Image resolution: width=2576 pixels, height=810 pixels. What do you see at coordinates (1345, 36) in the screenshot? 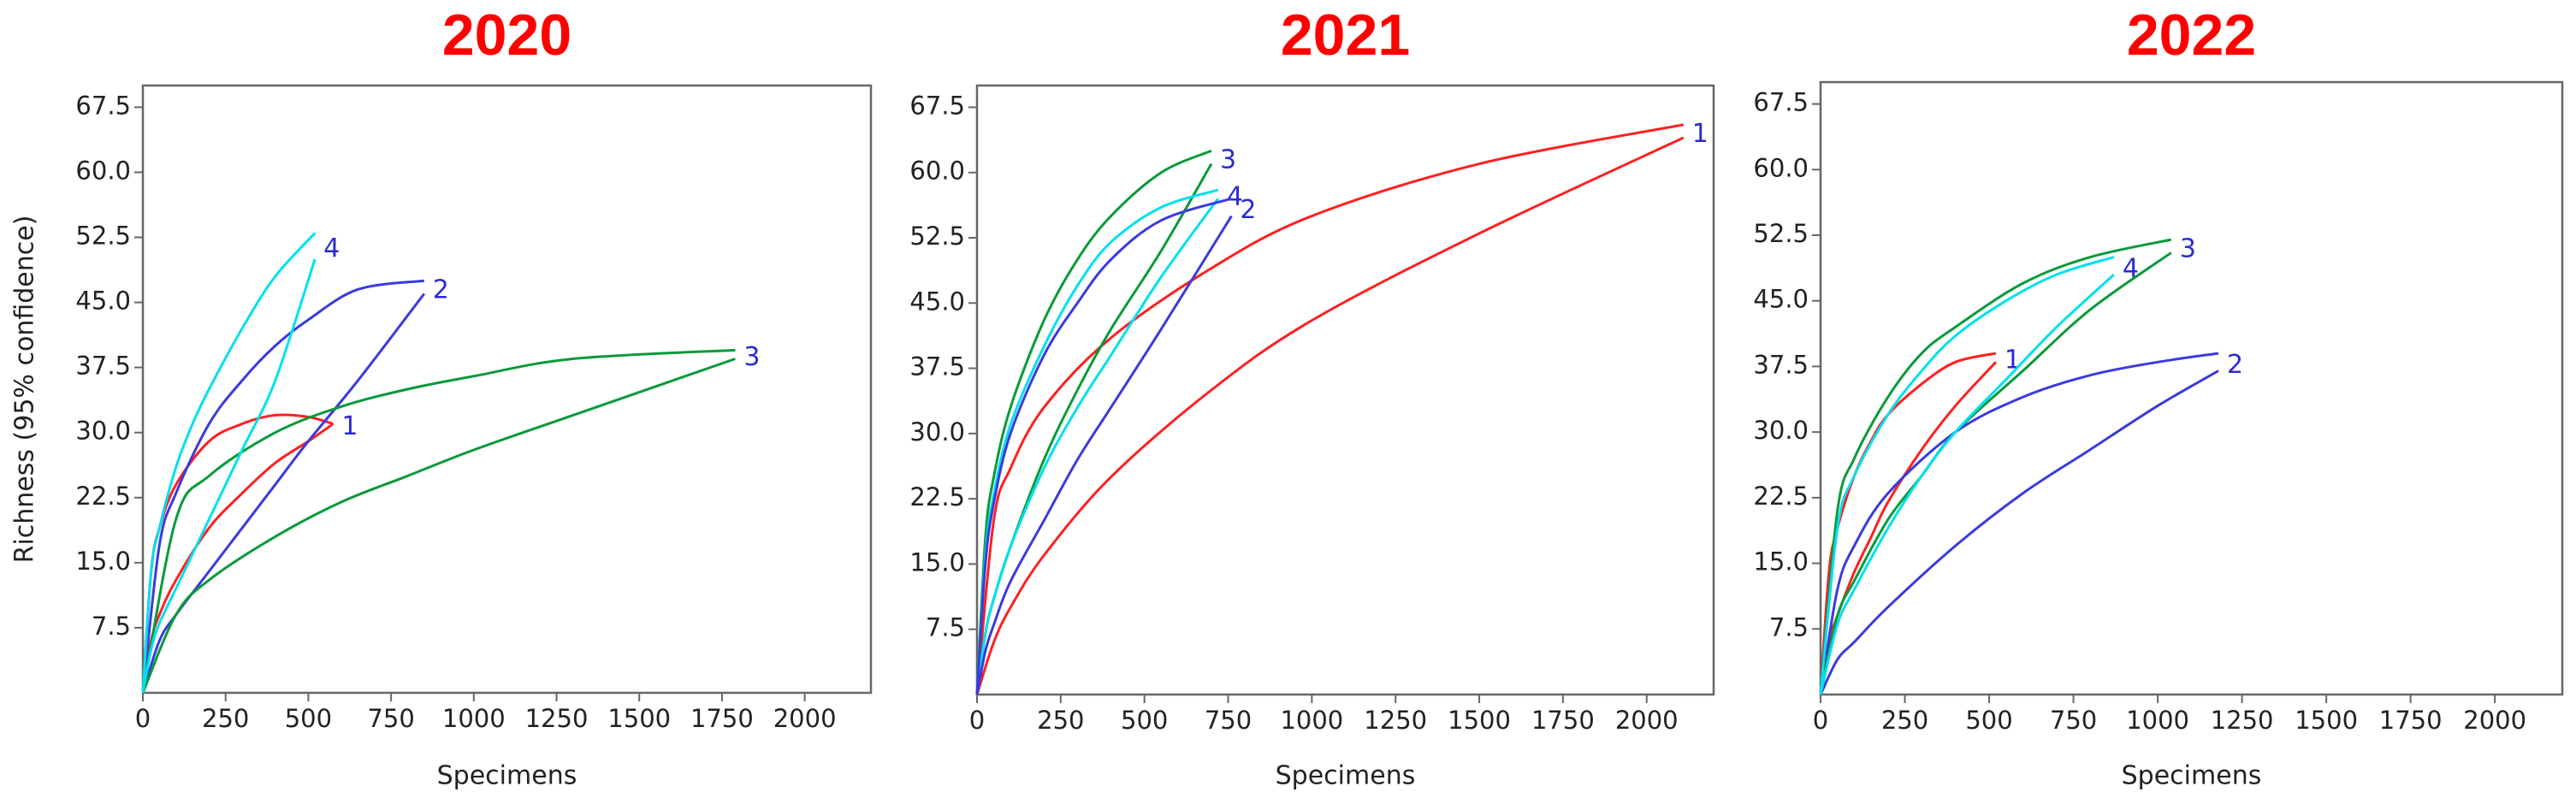
I see `chart-title: 2021` at bounding box center [1345, 36].